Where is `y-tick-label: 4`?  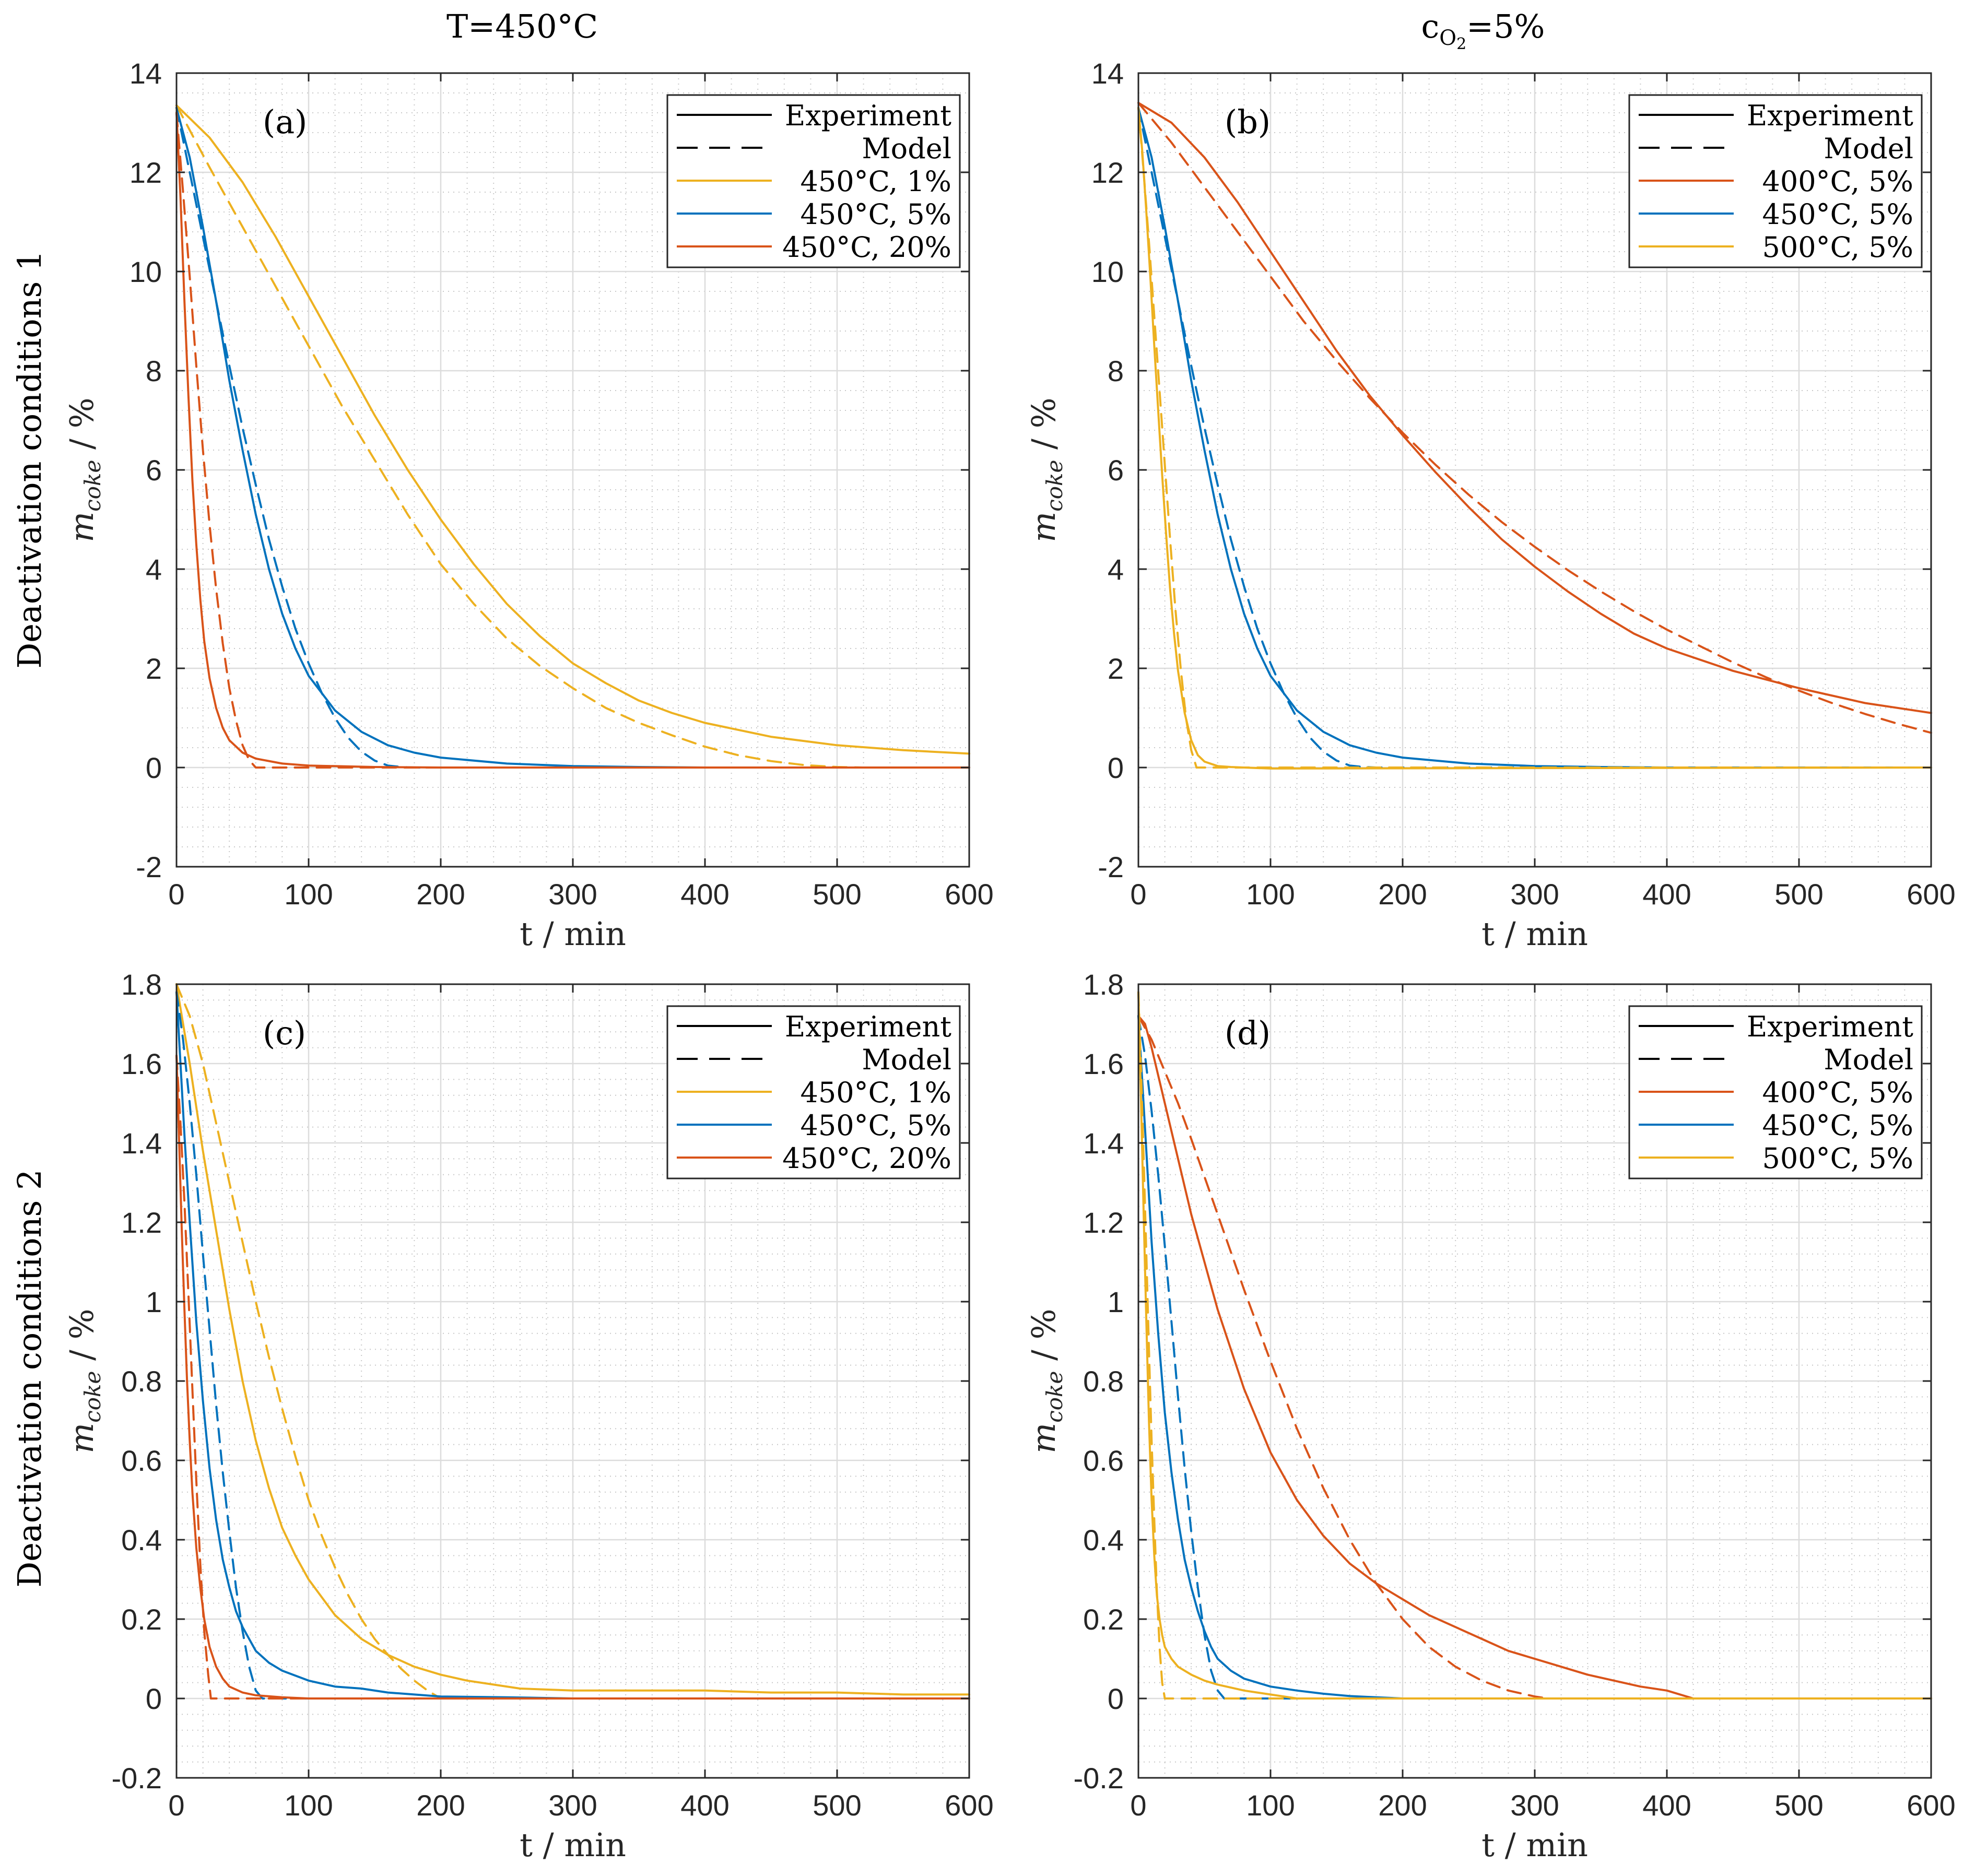
y-tick-label: 4 is located at coordinates (1116, 569).